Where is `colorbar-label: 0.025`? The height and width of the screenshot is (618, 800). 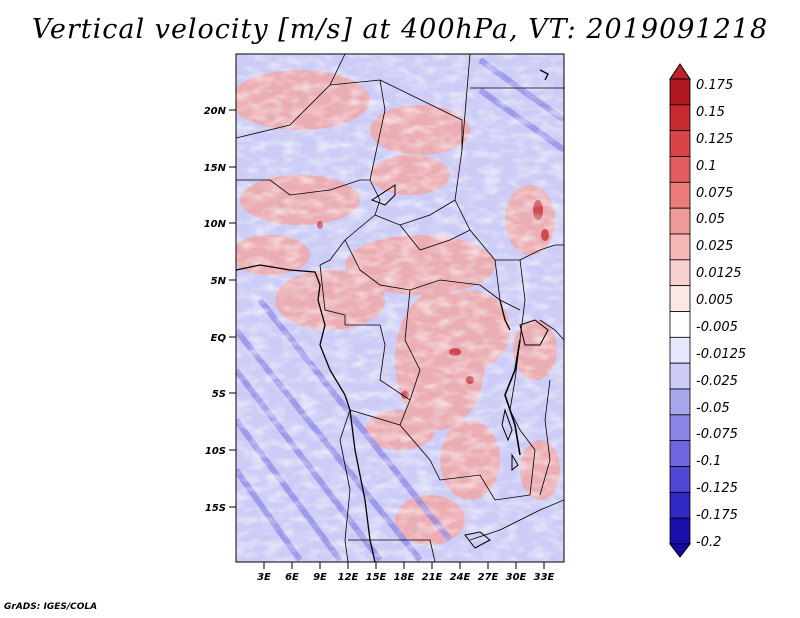 colorbar-label: 0.025 is located at coordinates (715, 247).